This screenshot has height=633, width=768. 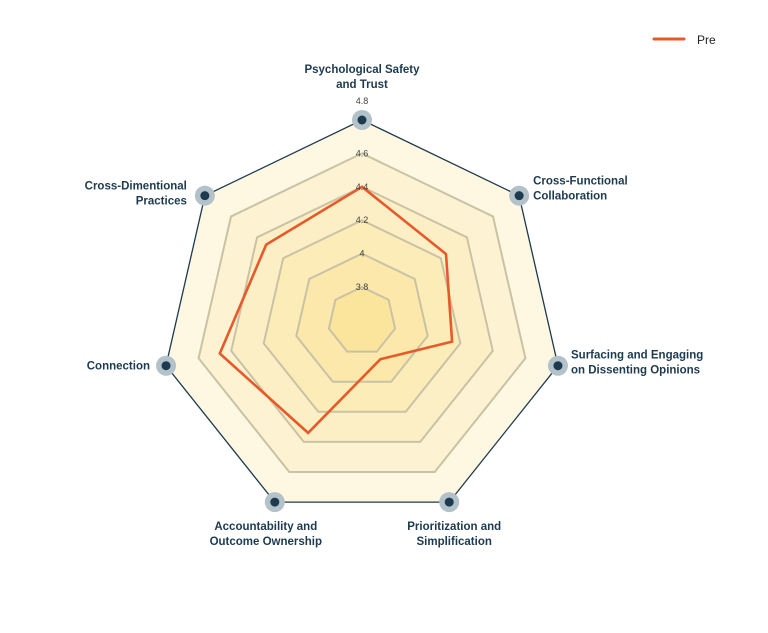 I want to click on axis-label-3: Prioritization and Simplification, so click(x=454, y=534).